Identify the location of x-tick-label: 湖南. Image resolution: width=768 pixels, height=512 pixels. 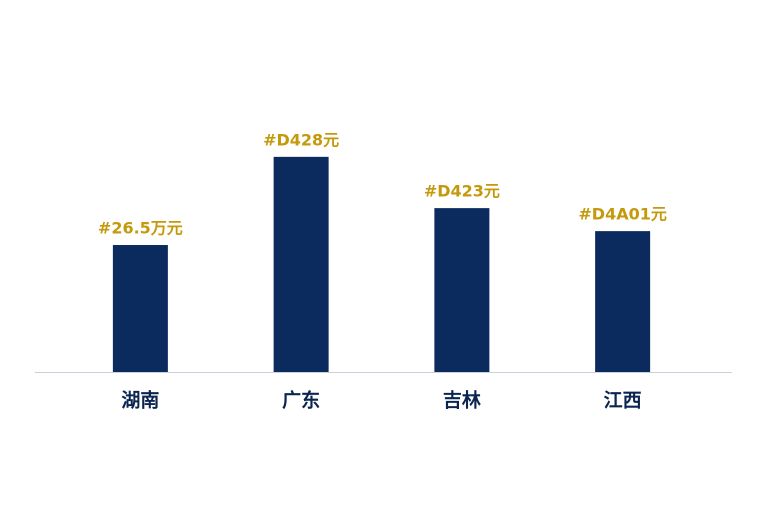
(140, 401).